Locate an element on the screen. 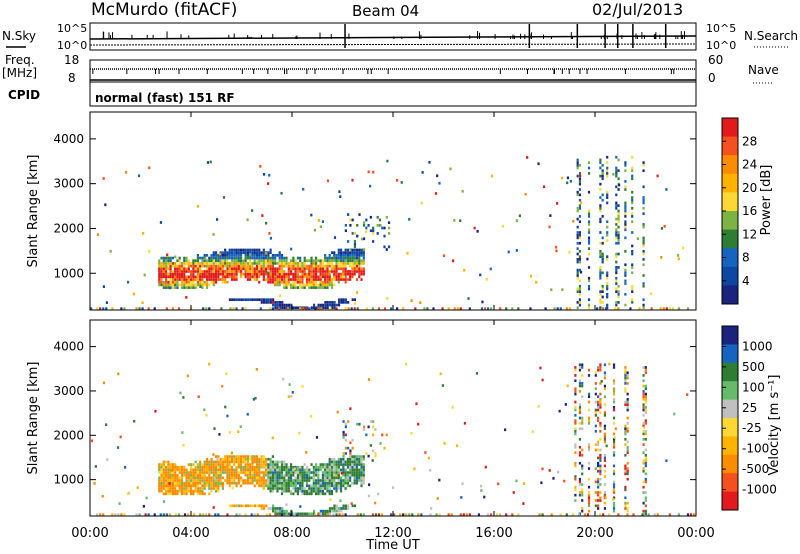 The image size is (800, 554). noise-traces is located at coordinates (393, 36).